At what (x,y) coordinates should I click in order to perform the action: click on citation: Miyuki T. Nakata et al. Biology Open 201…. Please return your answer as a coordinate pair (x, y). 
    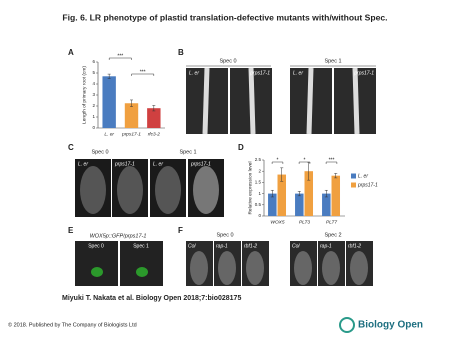
    Looking at the image, I should click on (151, 298).